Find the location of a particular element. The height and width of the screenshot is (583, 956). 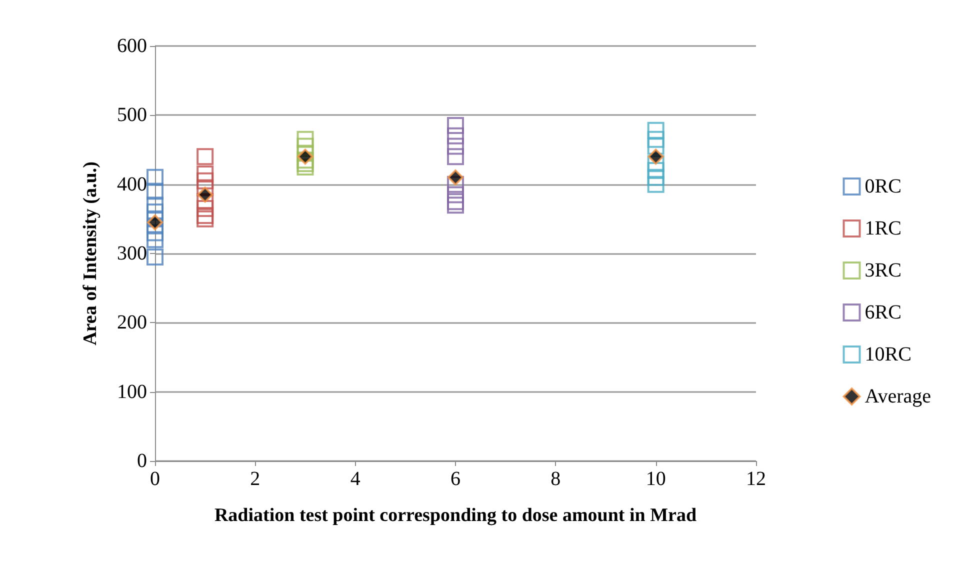

y-tick-label: 500 is located at coordinates (132, 115).